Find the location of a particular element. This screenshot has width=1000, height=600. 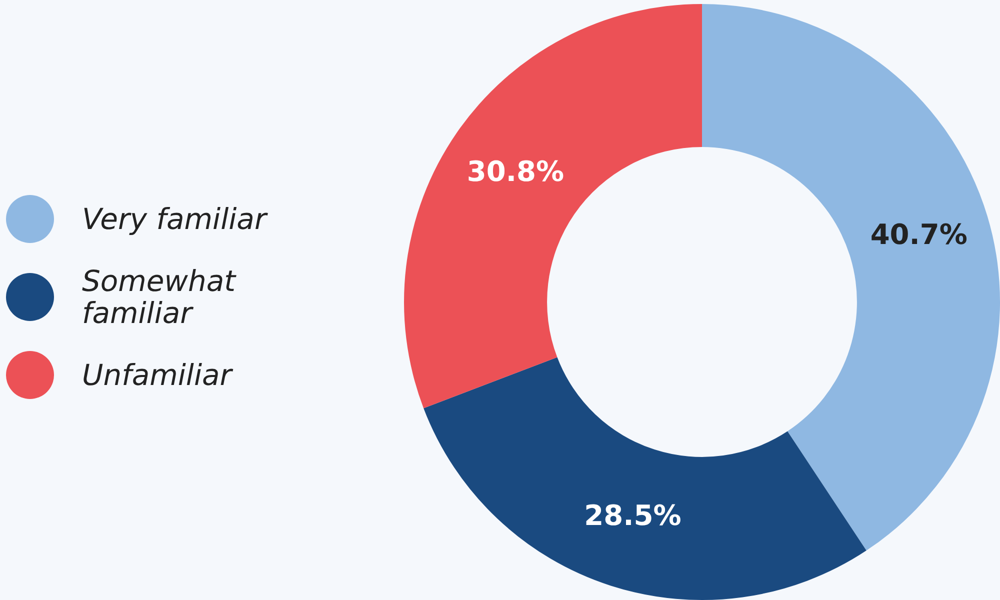

data-label: 40.7% is located at coordinates (919, 235).